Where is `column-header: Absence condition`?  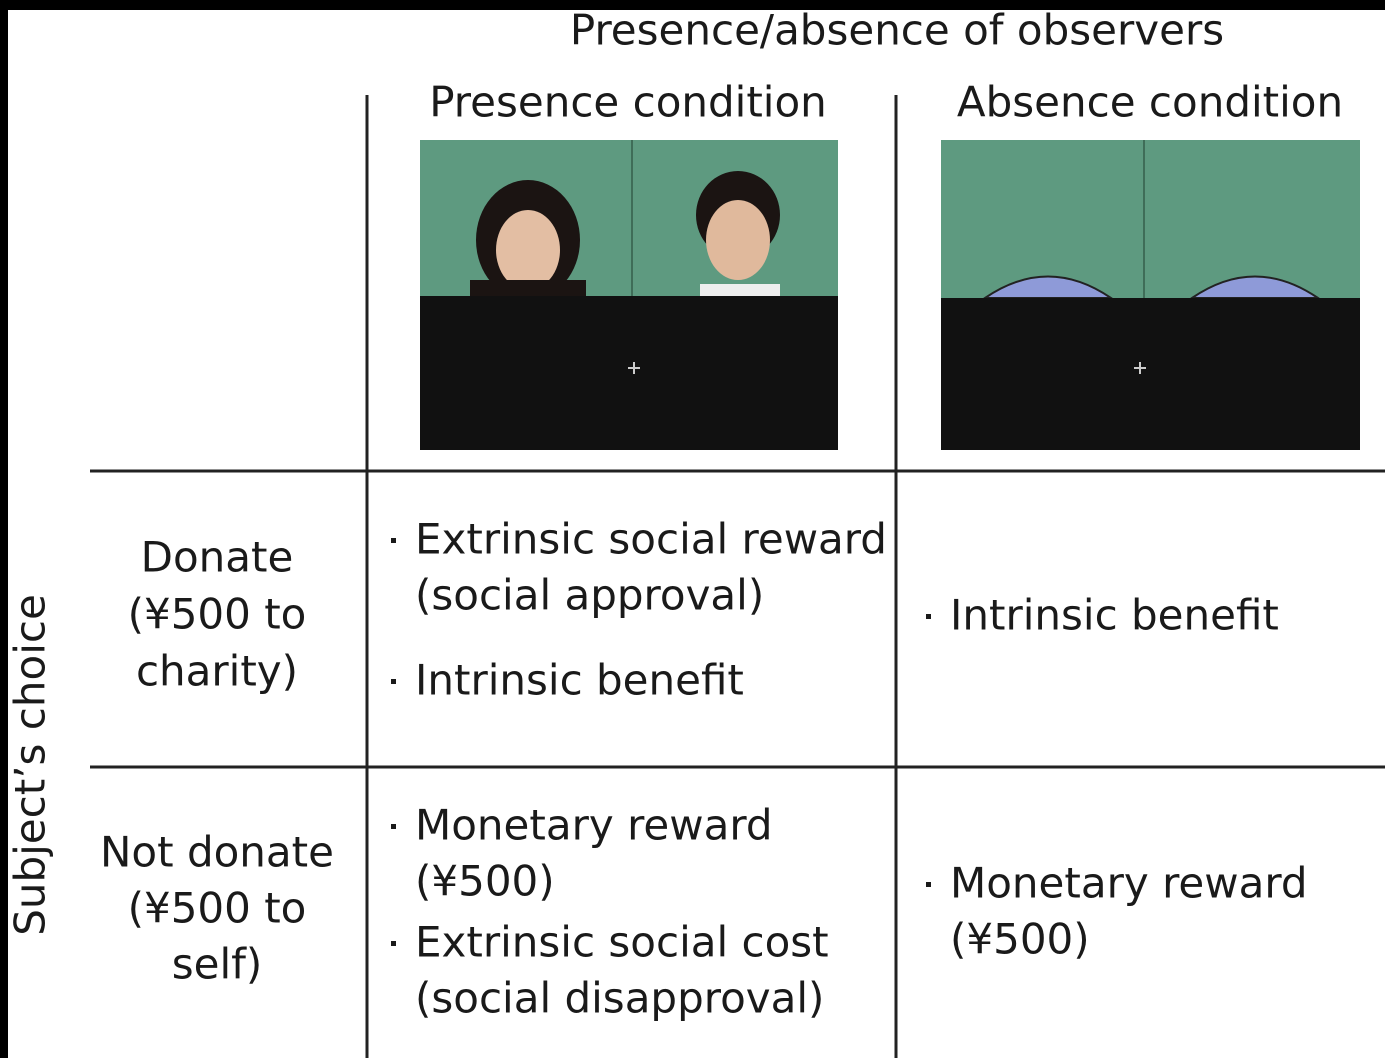 column-header: Absence condition is located at coordinates (1150, 102).